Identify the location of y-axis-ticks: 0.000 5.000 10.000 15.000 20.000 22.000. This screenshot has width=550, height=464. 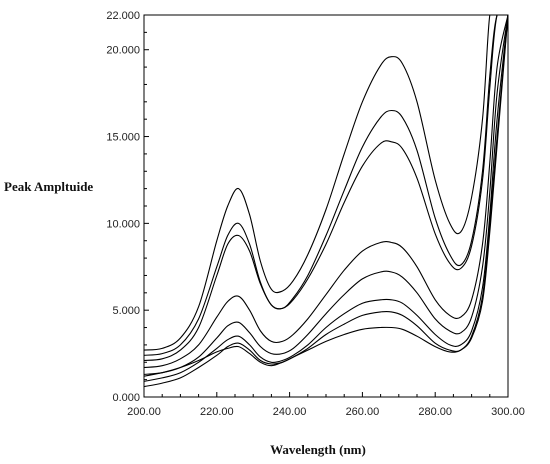
(127, 207).